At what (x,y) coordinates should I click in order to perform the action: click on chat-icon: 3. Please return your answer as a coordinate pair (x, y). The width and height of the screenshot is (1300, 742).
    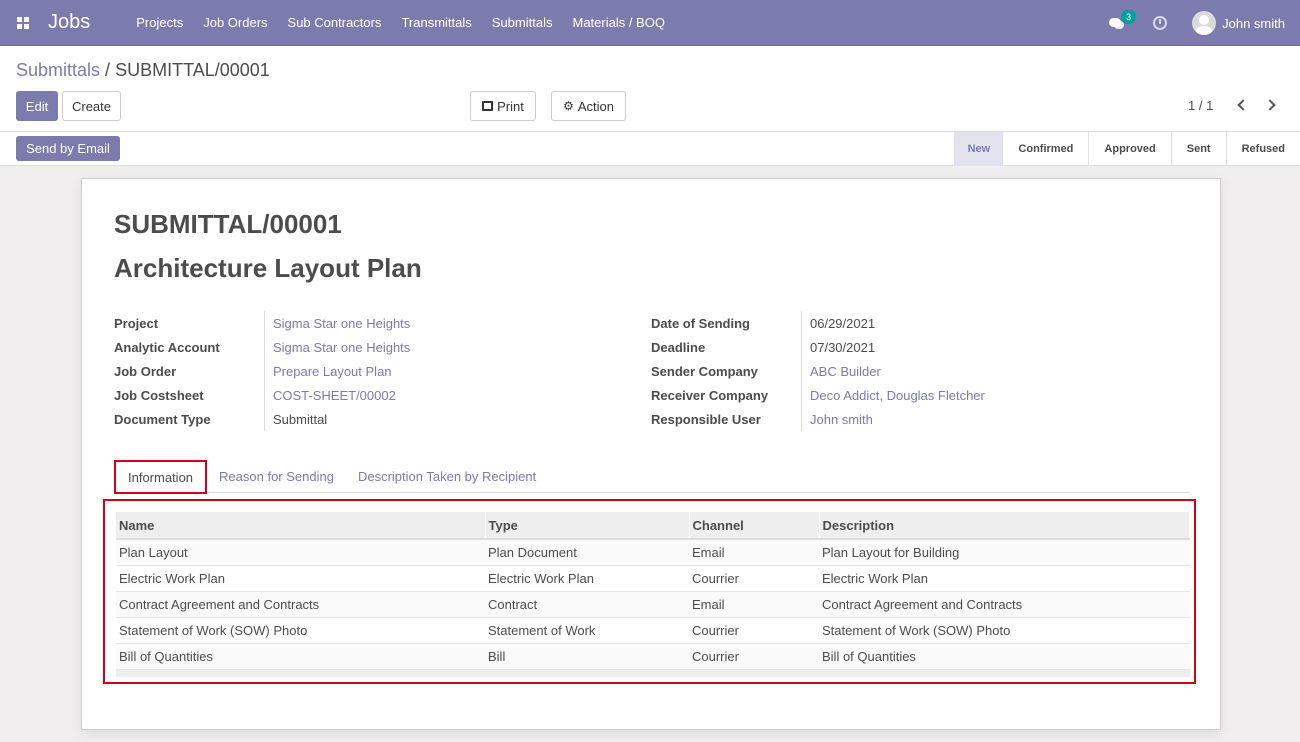
    Looking at the image, I should click on (1123, 20).